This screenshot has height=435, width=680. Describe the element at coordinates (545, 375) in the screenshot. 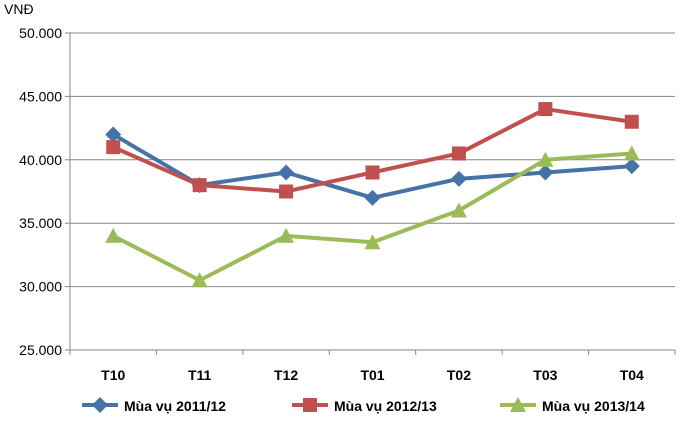

I see `x-tick-label: T03` at that location.